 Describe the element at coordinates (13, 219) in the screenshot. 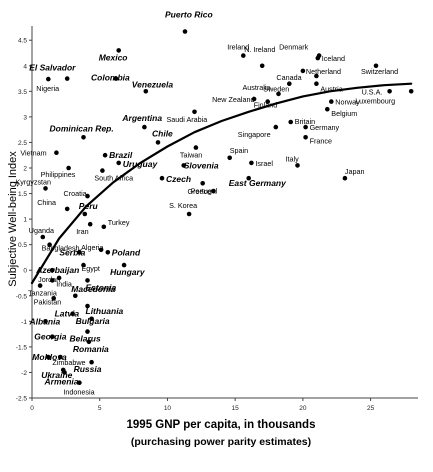

I see `y-axis-title: Subjective Well-being Index` at that location.